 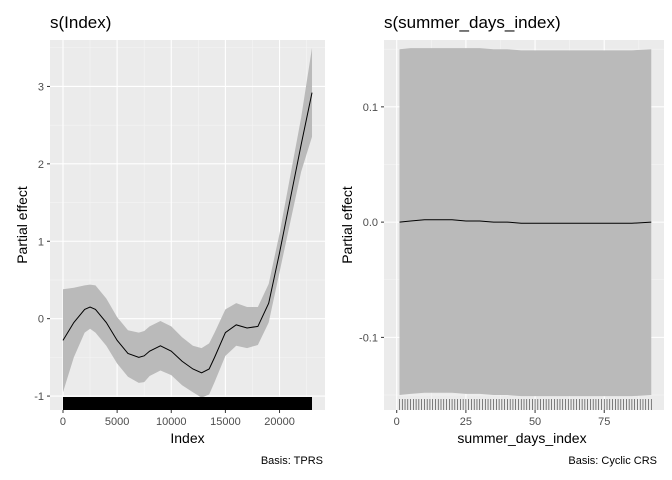 What do you see at coordinates (117, 422) in the screenshot?
I see `x-tick-label: 5000` at bounding box center [117, 422].